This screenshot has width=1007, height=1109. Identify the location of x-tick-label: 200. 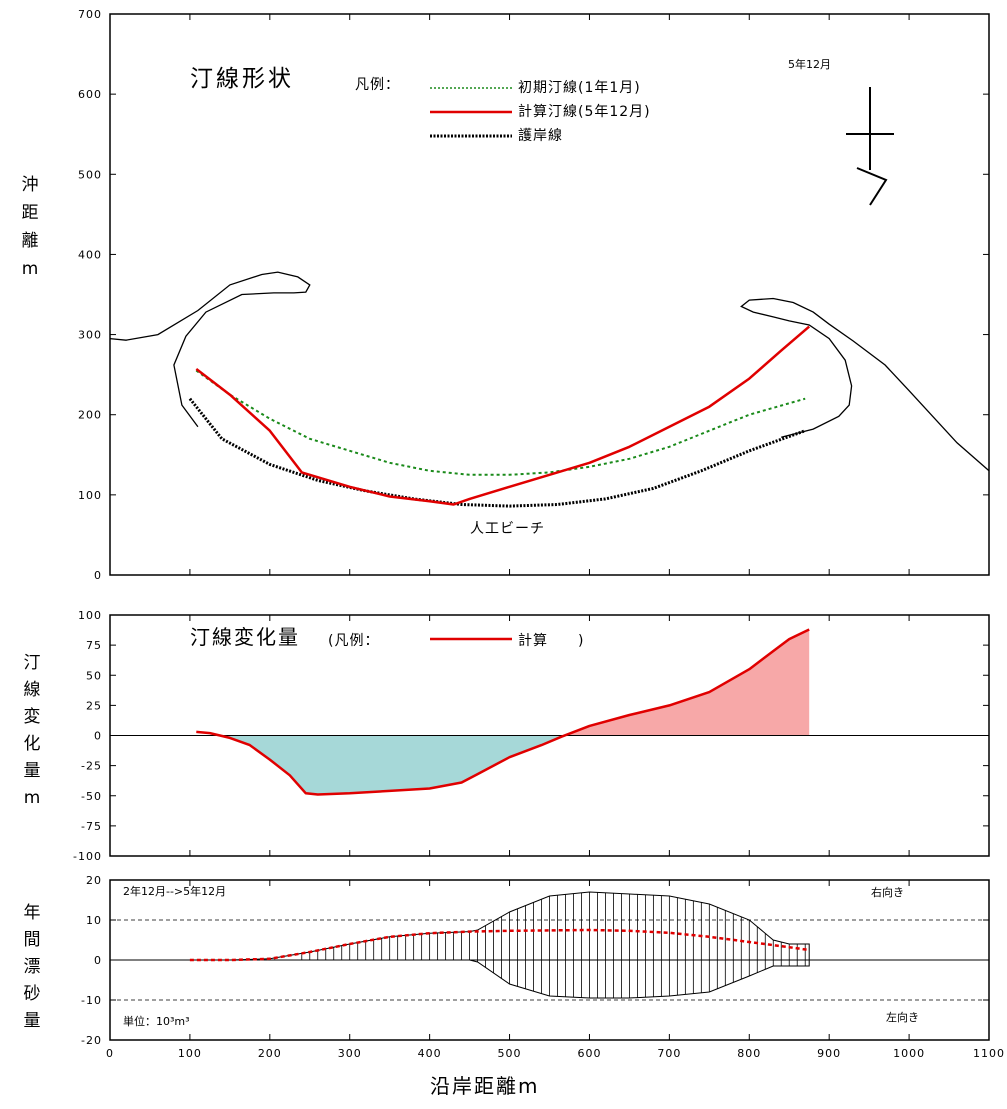
(270, 1053).